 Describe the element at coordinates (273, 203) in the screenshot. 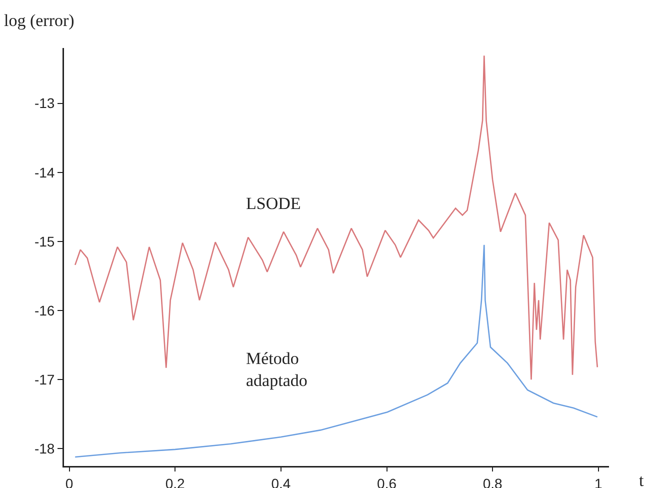

I see `series-label: LSODE` at that location.